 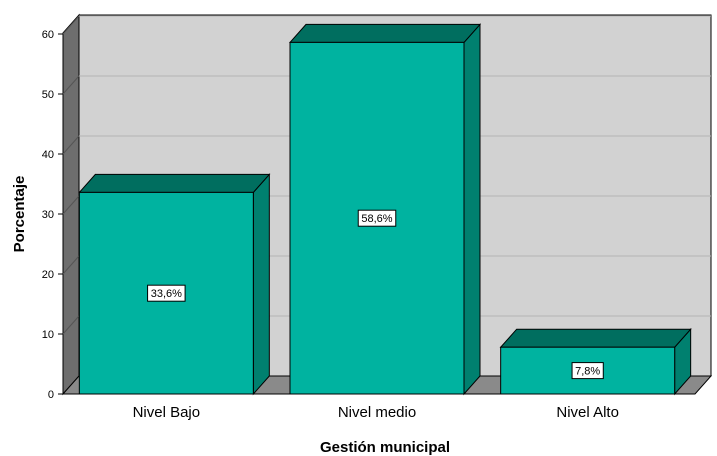 I want to click on y-tick-label: 50, so click(x=48, y=95).